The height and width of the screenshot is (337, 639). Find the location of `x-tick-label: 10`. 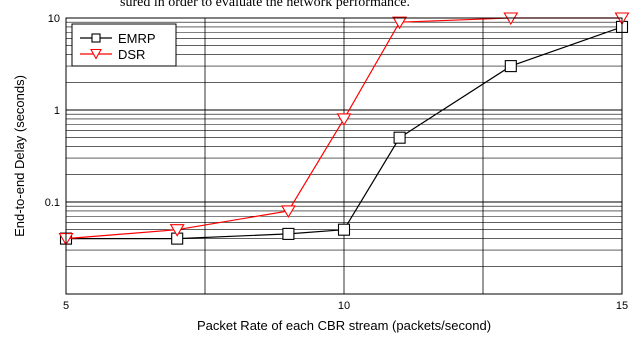

x-tick-label: 10 is located at coordinates (344, 306).